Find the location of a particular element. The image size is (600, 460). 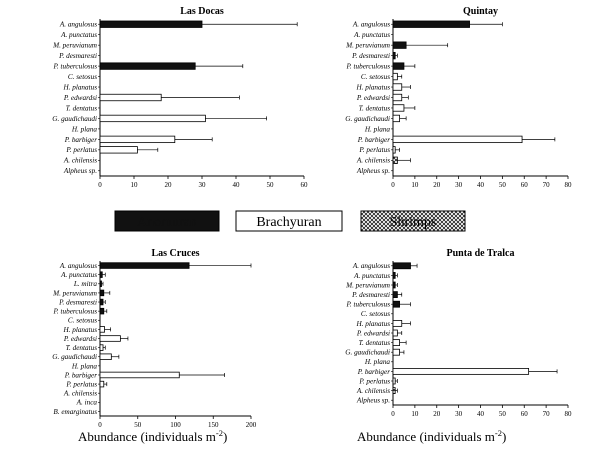

legend-label-anomuran: Anomuran is located at coordinates (167, 222).